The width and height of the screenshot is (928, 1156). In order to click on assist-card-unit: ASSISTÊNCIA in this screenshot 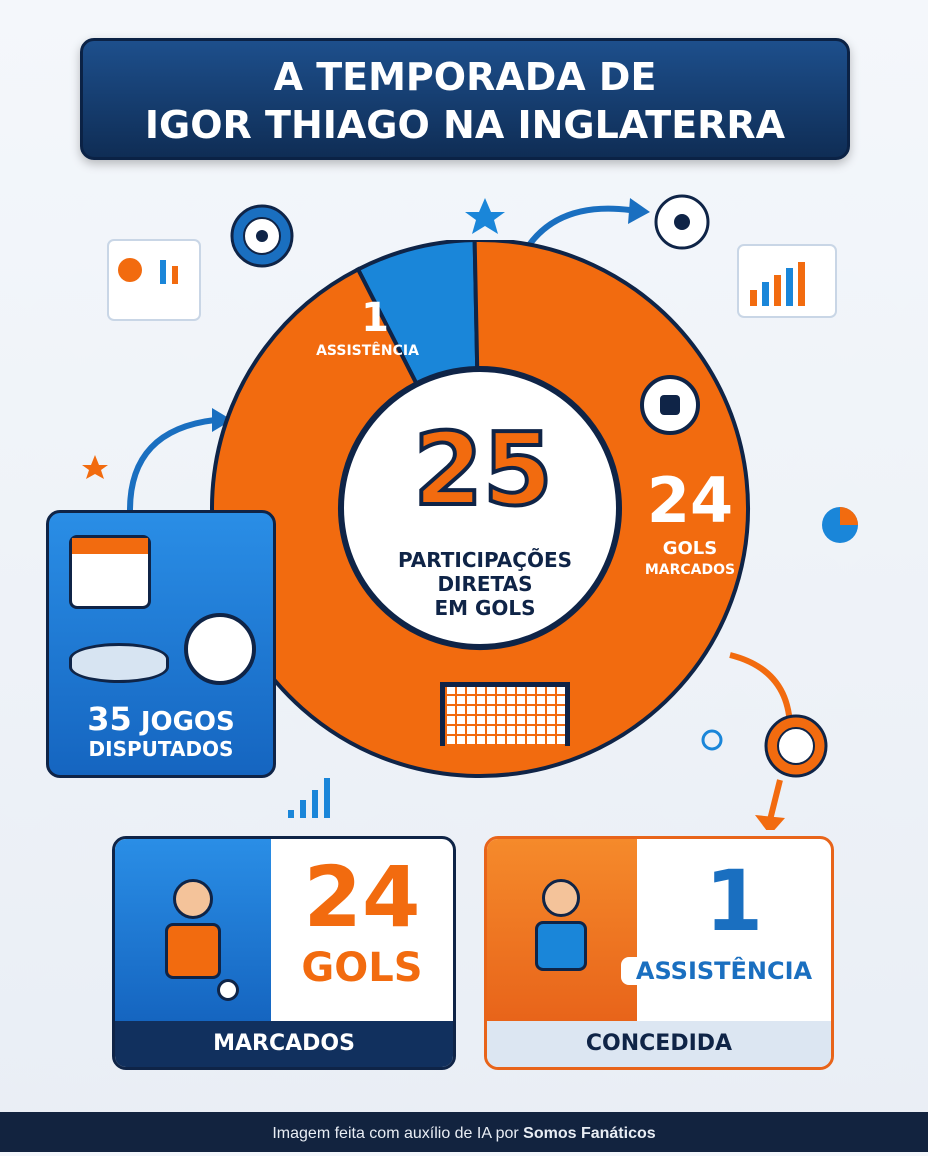, I will do `click(724, 971)`.